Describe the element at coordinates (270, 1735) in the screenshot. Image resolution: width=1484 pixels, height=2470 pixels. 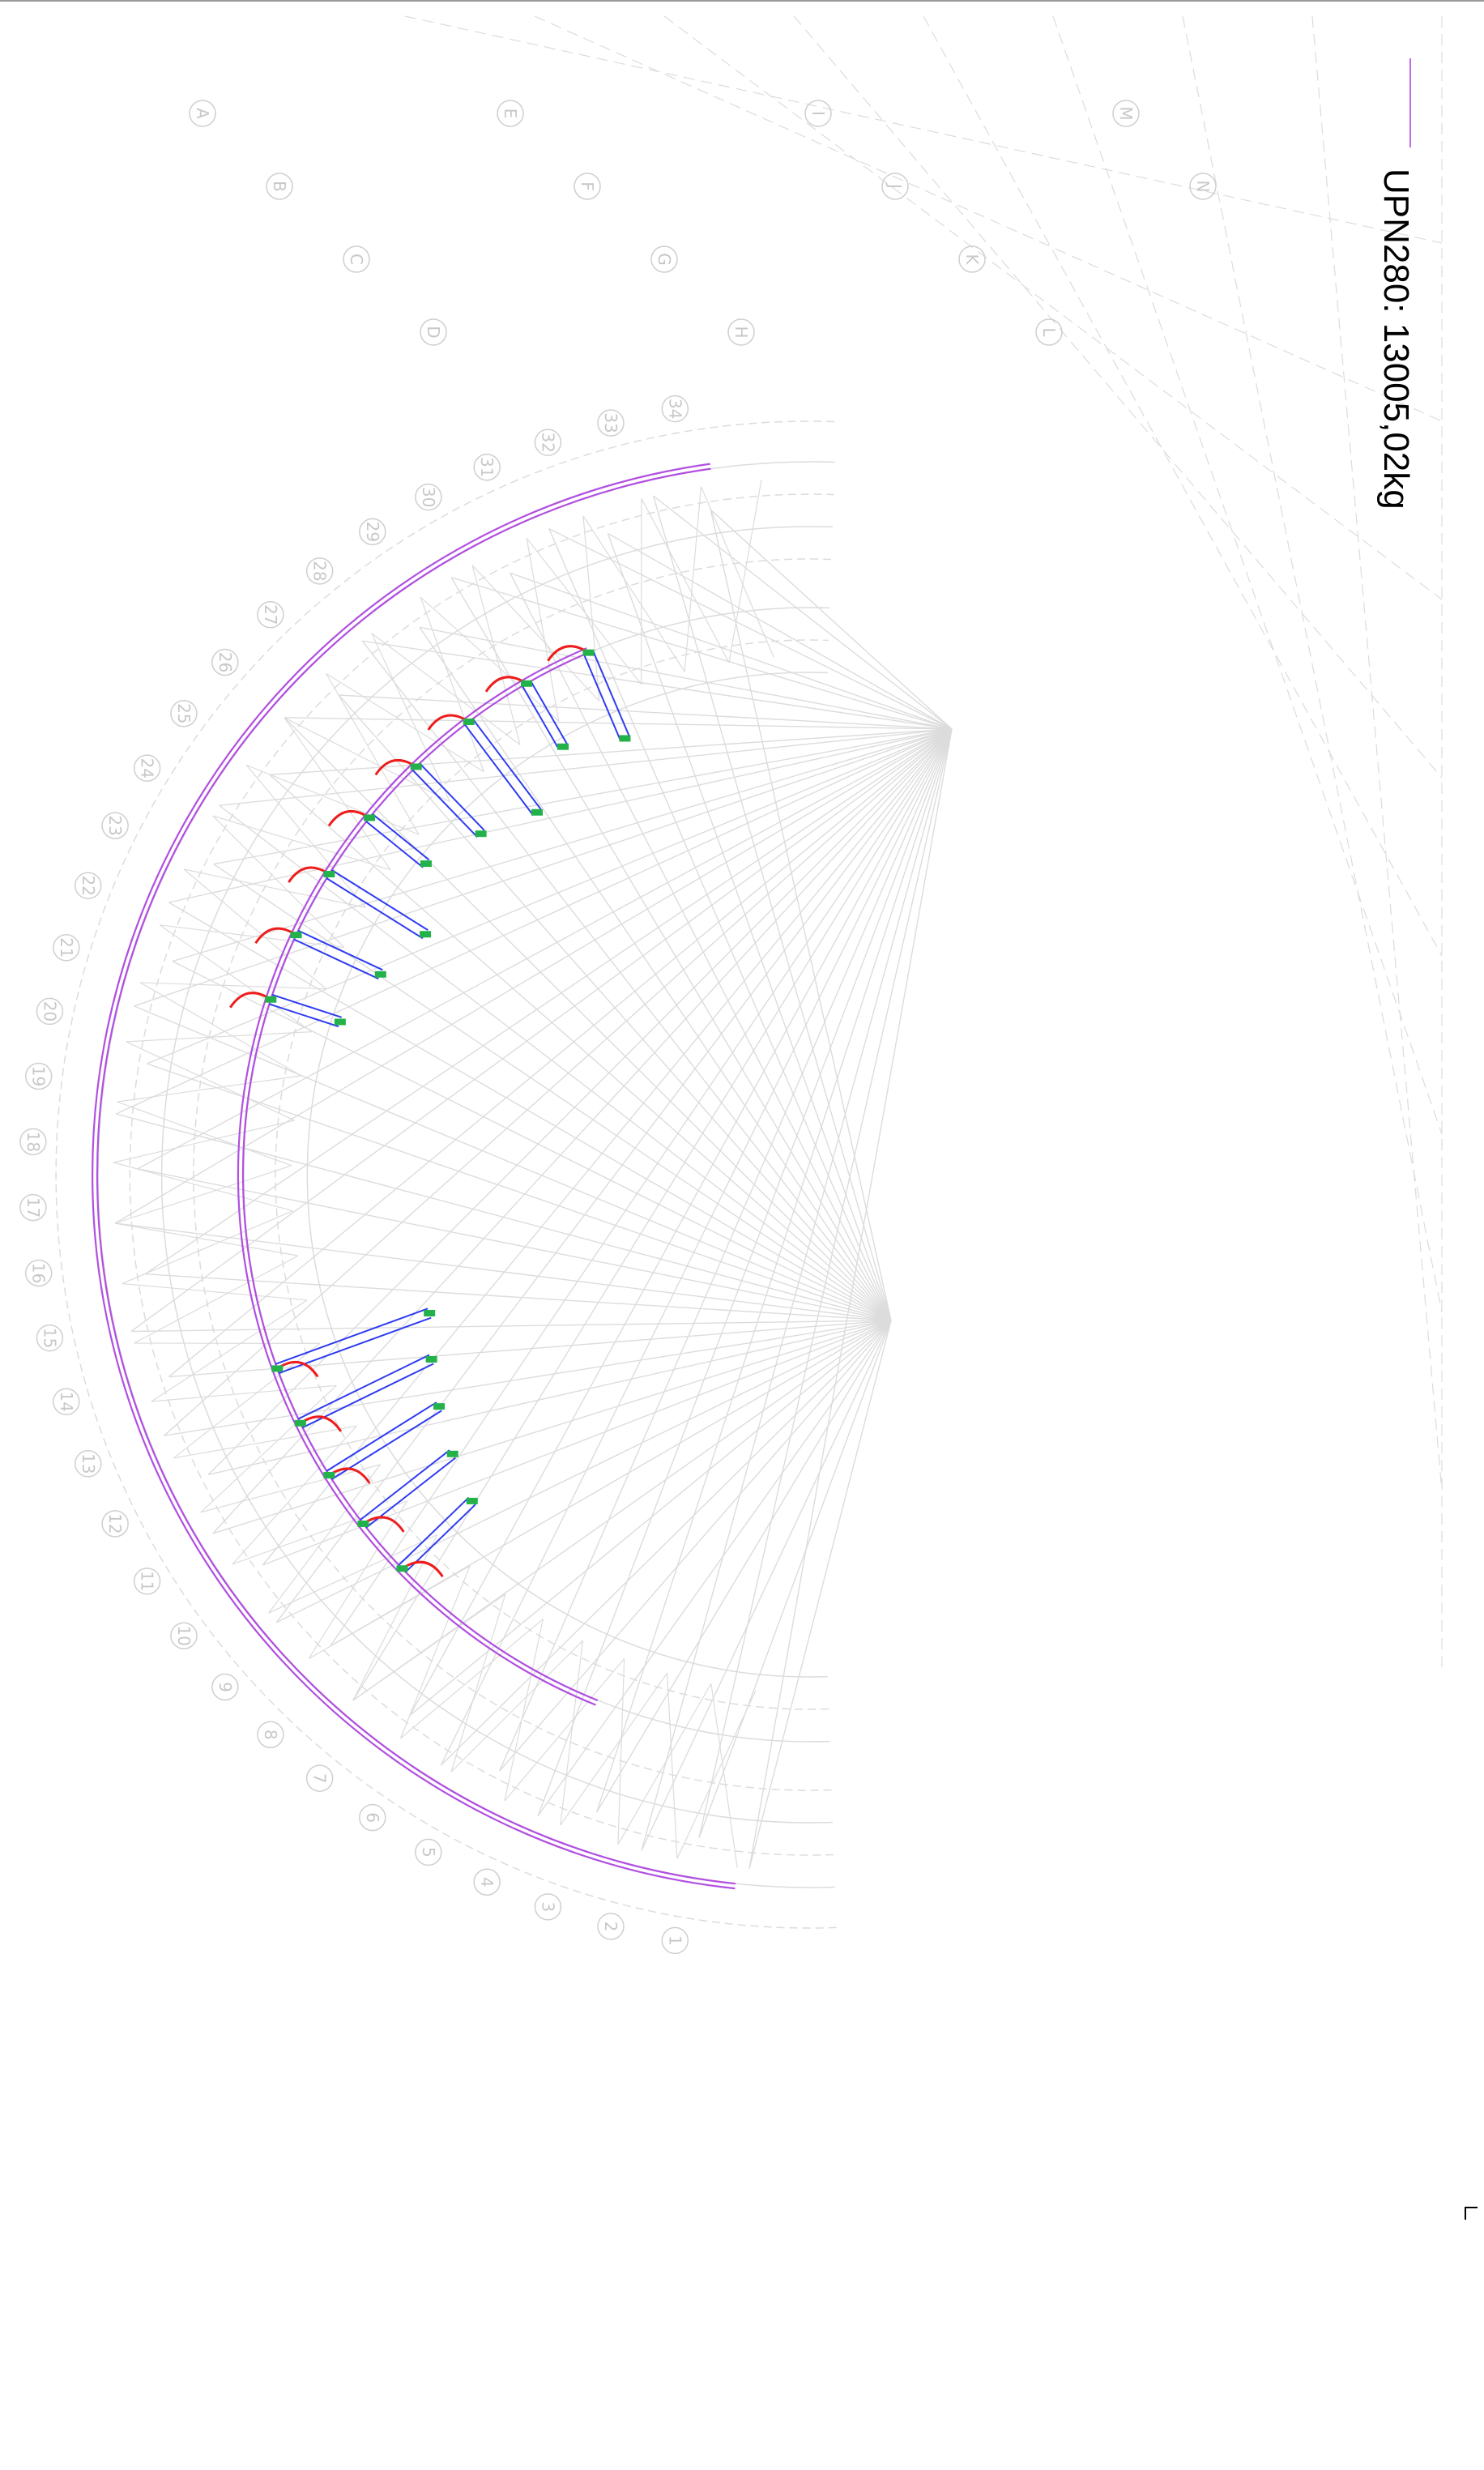
I see `grid-bubble-label: 8` at that location.